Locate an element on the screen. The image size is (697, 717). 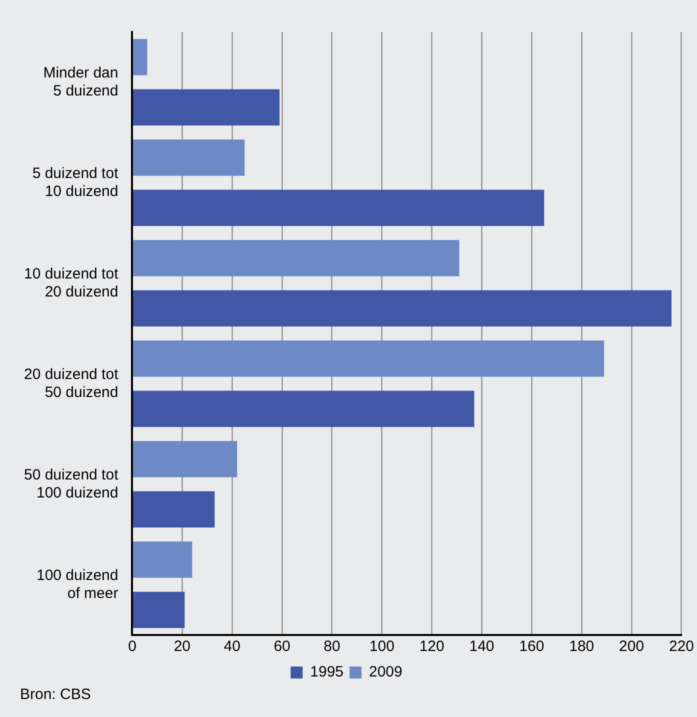
x-tick-label: 20 is located at coordinates (182, 647).